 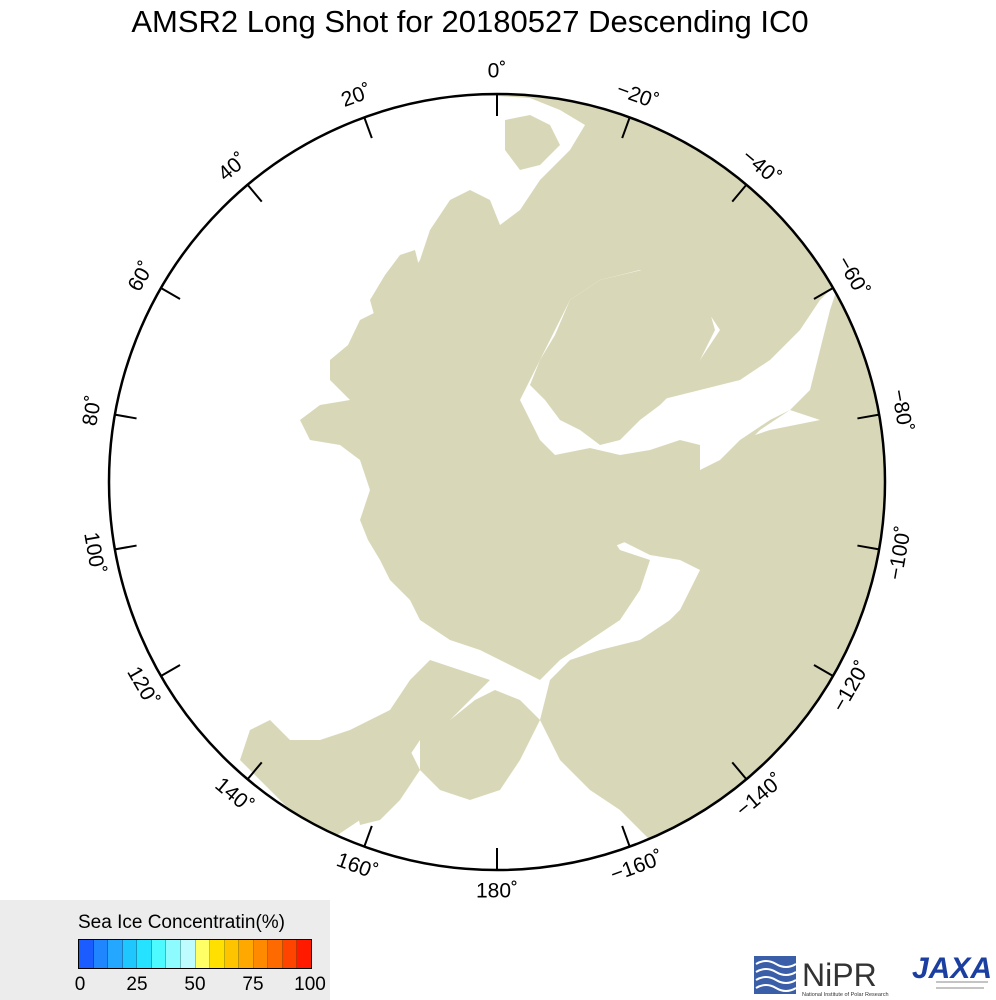 What do you see at coordinates (356, 96) in the screenshot?
I see `longitude-label: 20˚` at bounding box center [356, 96].